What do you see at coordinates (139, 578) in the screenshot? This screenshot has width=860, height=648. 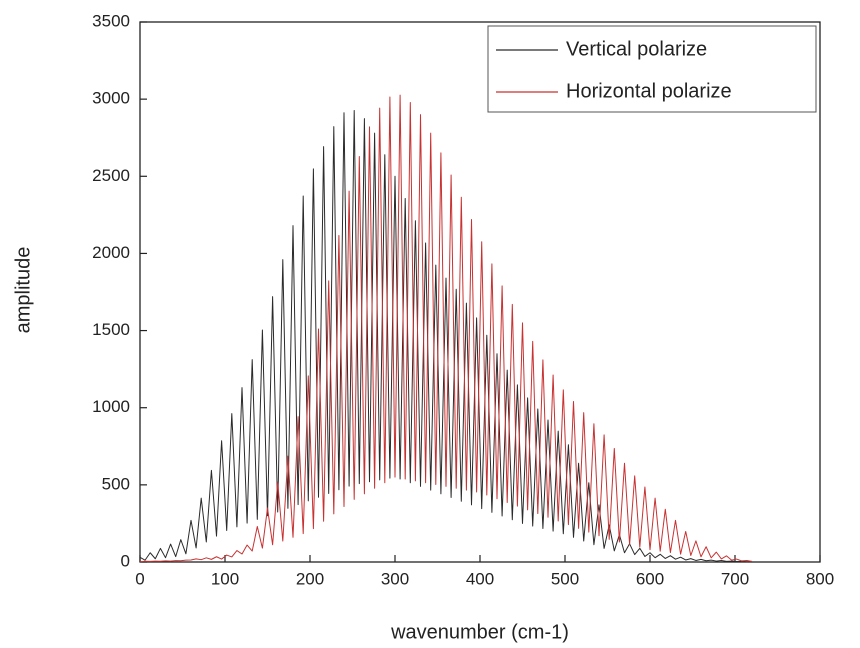 I see `x-tick-label: 0` at bounding box center [139, 578].